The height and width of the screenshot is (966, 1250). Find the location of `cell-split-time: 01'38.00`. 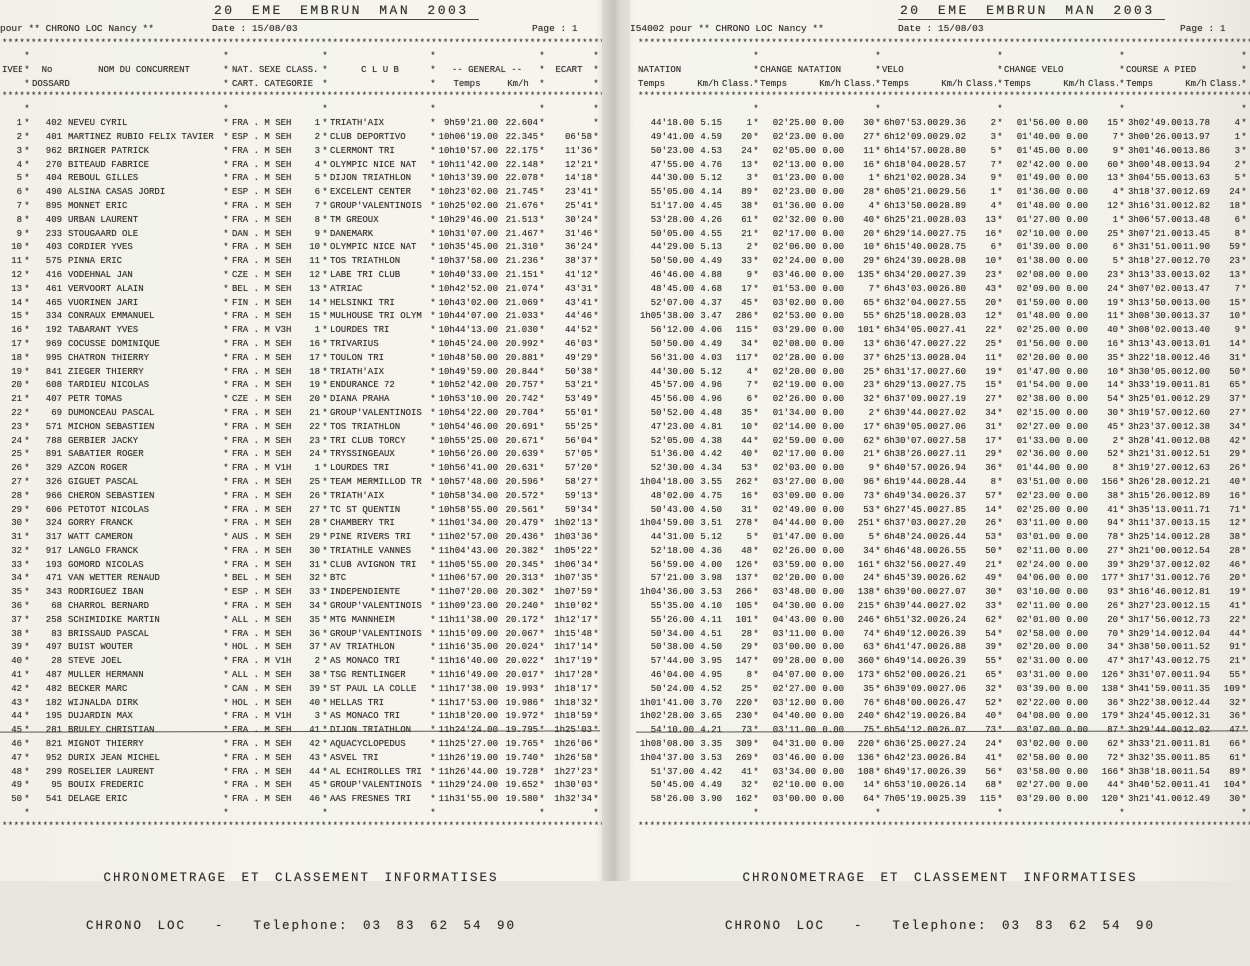

cell-split-time: 01'38.00 is located at coordinates (1038, 261).